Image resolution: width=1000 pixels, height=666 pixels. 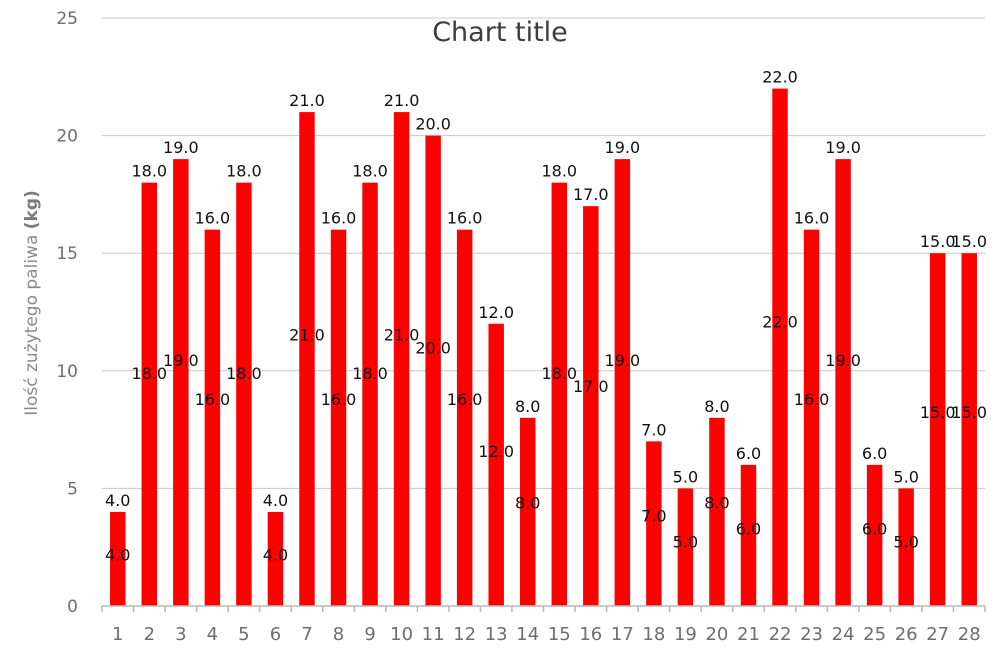 I want to click on data-label-inside-20: 8.0, so click(x=716, y=503).